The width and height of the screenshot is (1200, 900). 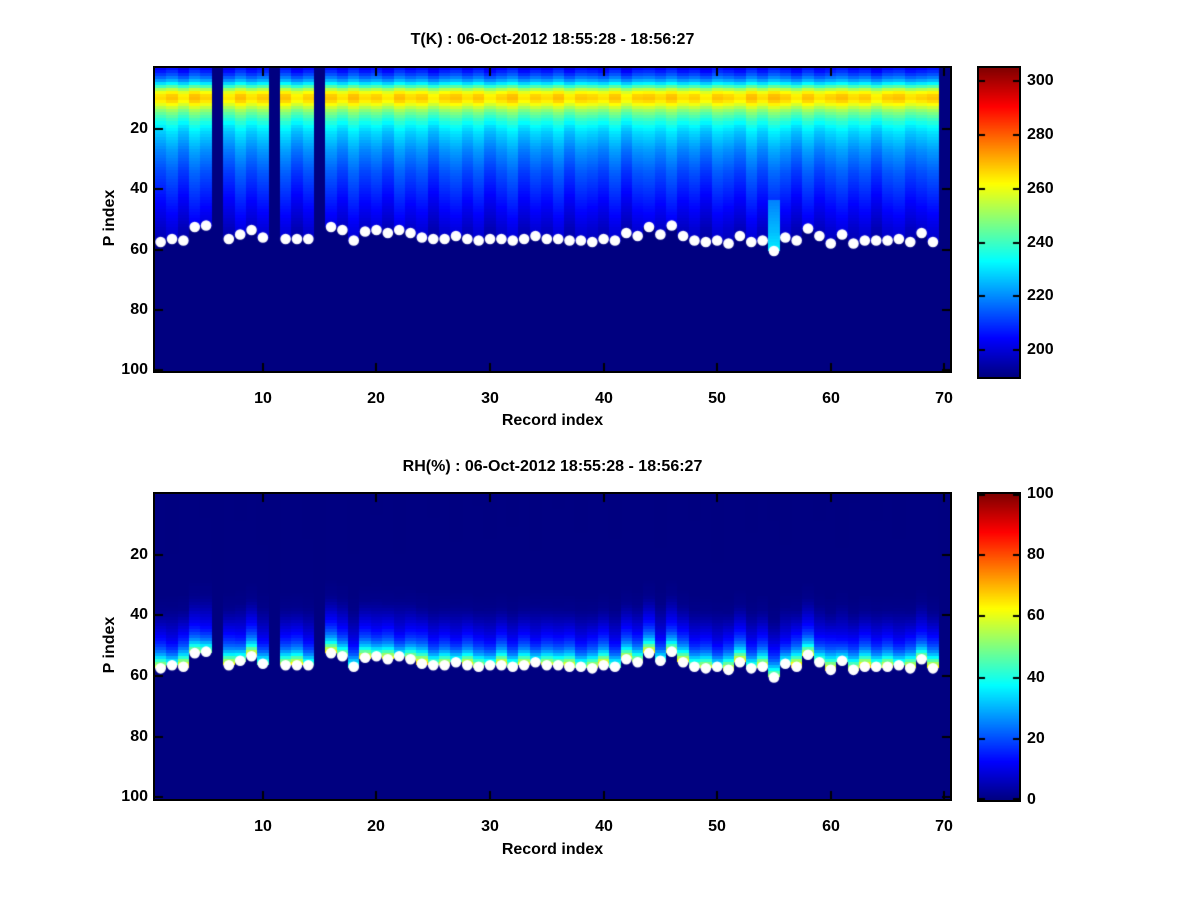 I want to click on plot2-colorbar-canvas, so click(x=999, y=647).